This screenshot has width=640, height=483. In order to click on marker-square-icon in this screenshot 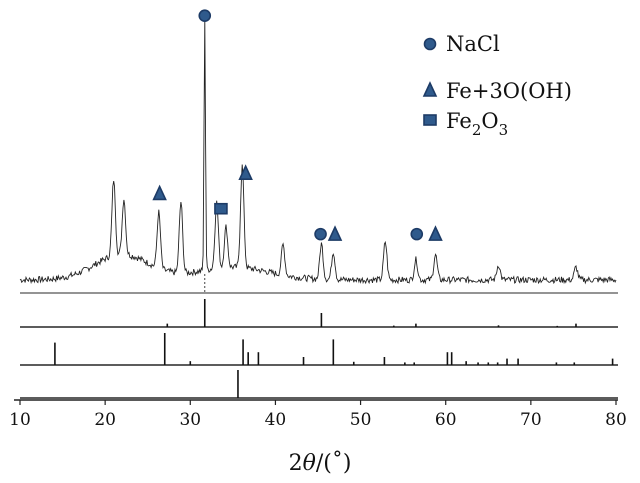, I will do `click(221, 208)`.